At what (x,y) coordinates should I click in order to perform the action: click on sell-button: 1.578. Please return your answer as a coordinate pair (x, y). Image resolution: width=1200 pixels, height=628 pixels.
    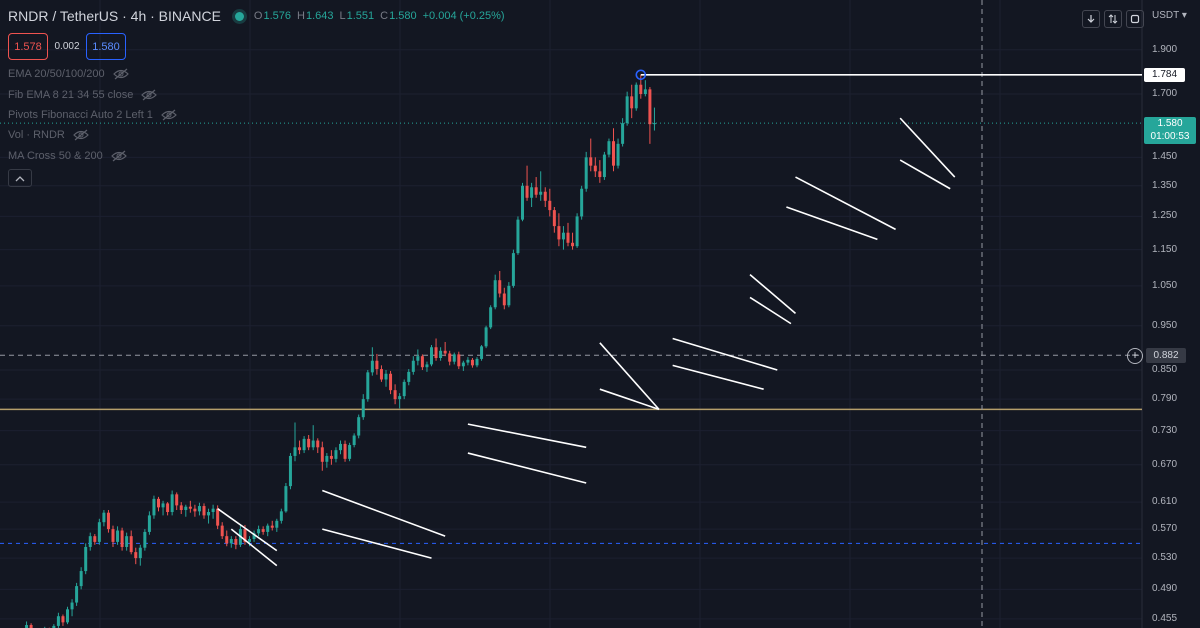
    Looking at the image, I should click on (28, 46).